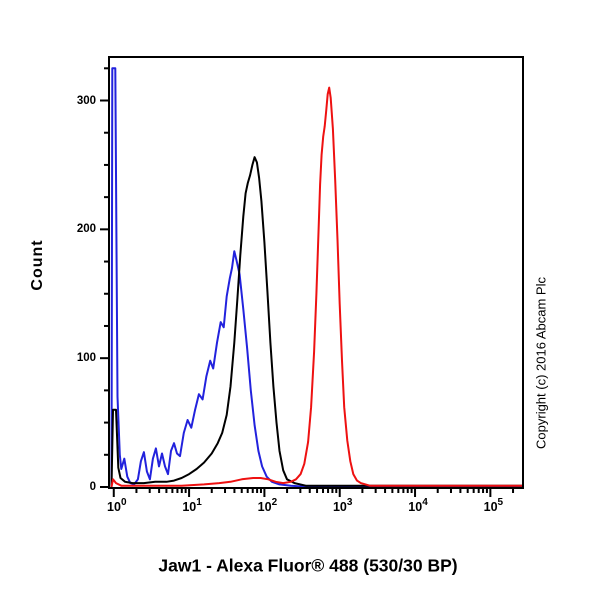 This screenshot has width=600, height=600. I want to click on x-axis-title: Jaw1 - Alexa Fluor® 488 (530/30 BP), so click(308, 565).